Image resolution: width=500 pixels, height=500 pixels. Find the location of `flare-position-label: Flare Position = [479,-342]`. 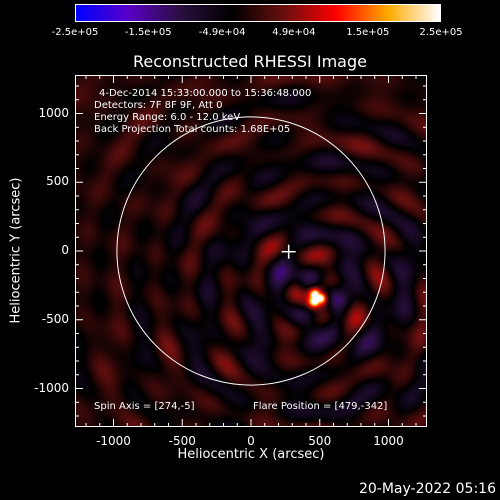

flare-position-label: Flare Position = [479,-342] is located at coordinates (320, 406).